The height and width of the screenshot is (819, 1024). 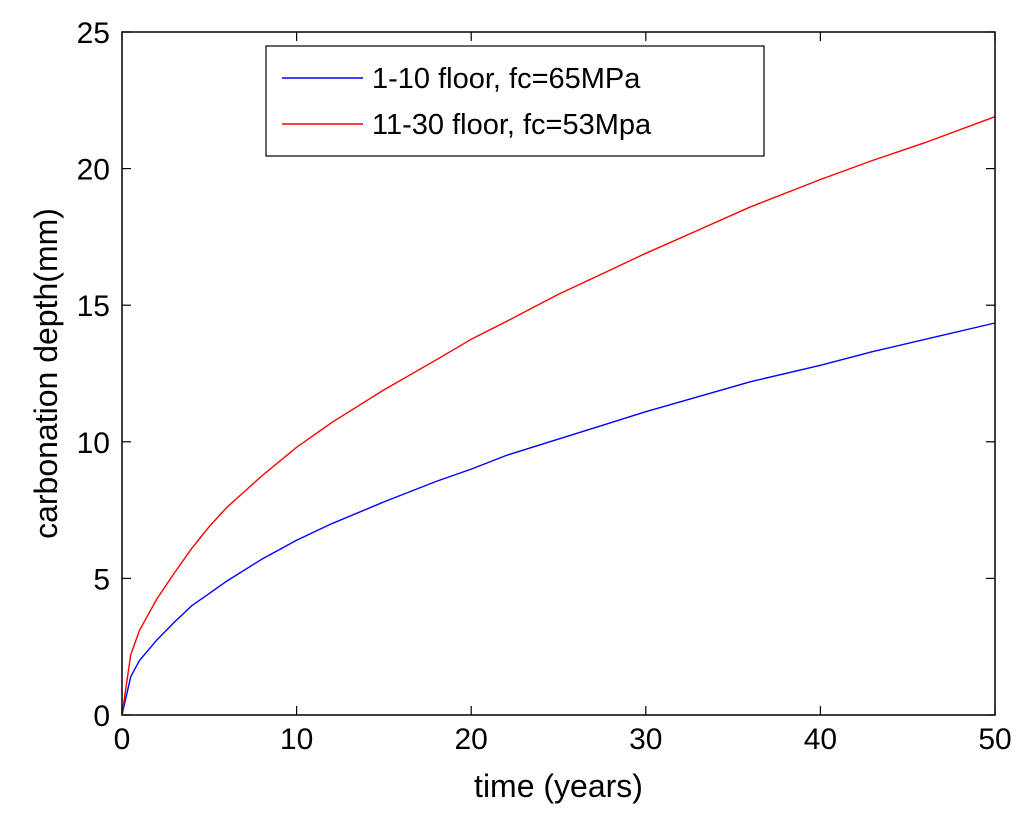 What do you see at coordinates (101, 716) in the screenshot?
I see `y-tick-label: 0` at bounding box center [101, 716].